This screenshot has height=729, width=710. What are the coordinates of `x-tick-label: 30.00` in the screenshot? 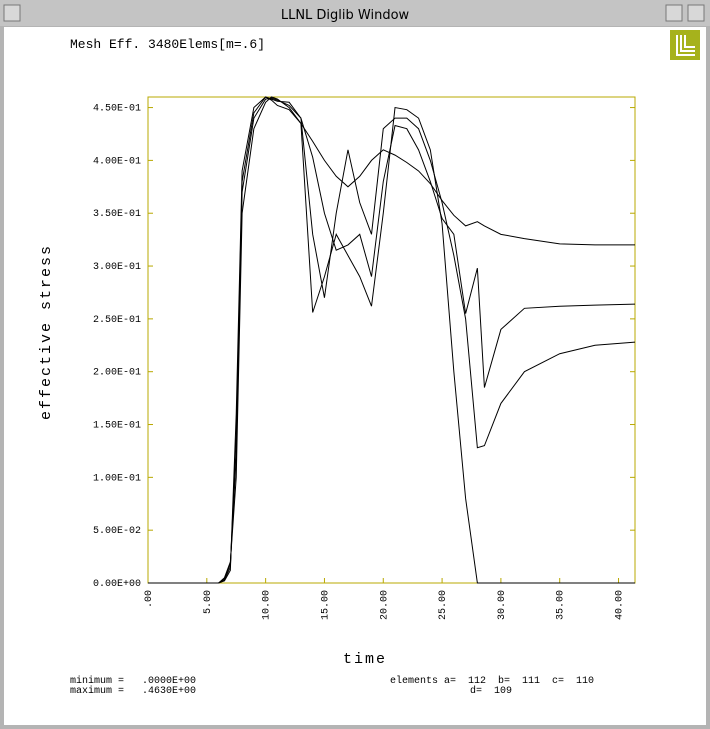 It's located at (502, 605).